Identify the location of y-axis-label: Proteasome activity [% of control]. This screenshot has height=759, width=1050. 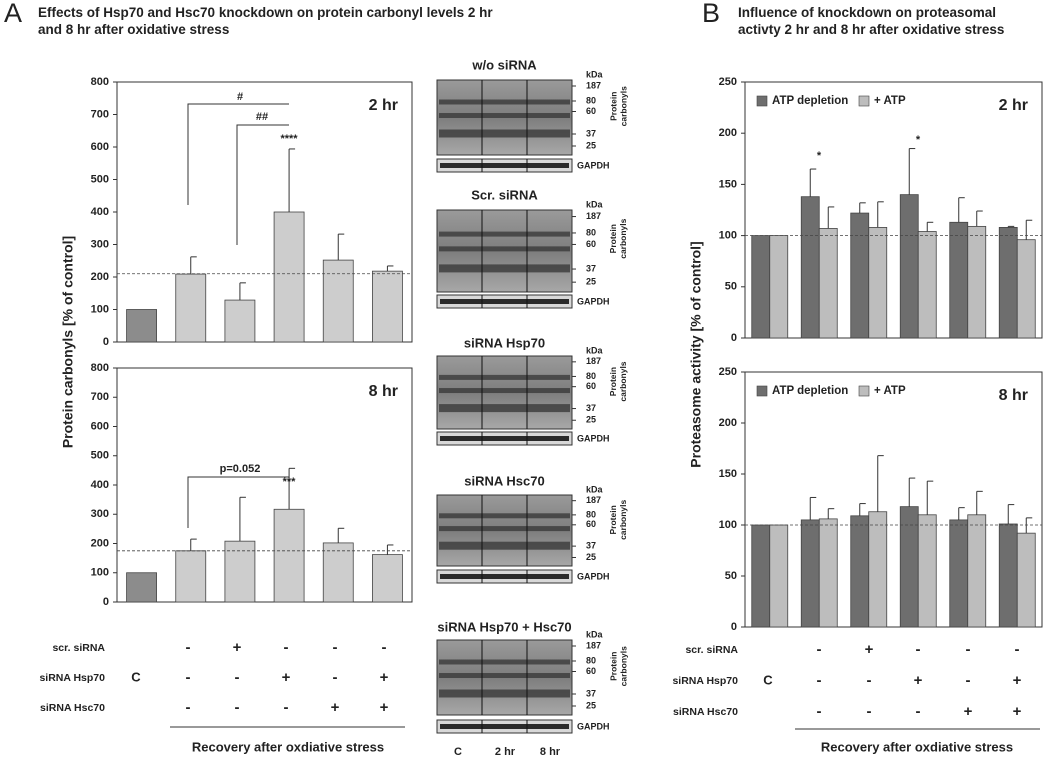
(696, 354).